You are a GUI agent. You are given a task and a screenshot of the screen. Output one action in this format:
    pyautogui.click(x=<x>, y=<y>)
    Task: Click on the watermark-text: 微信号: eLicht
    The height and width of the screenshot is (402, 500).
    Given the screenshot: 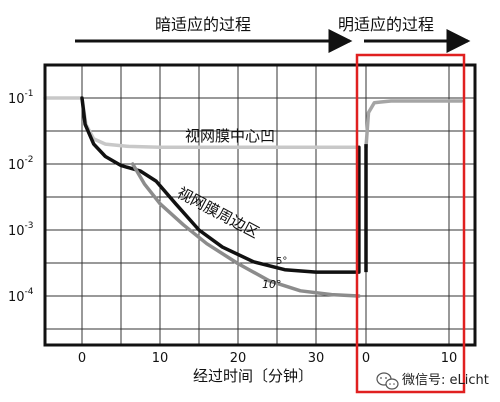 What is the action you would take?
    pyautogui.click(x=445, y=380)
    